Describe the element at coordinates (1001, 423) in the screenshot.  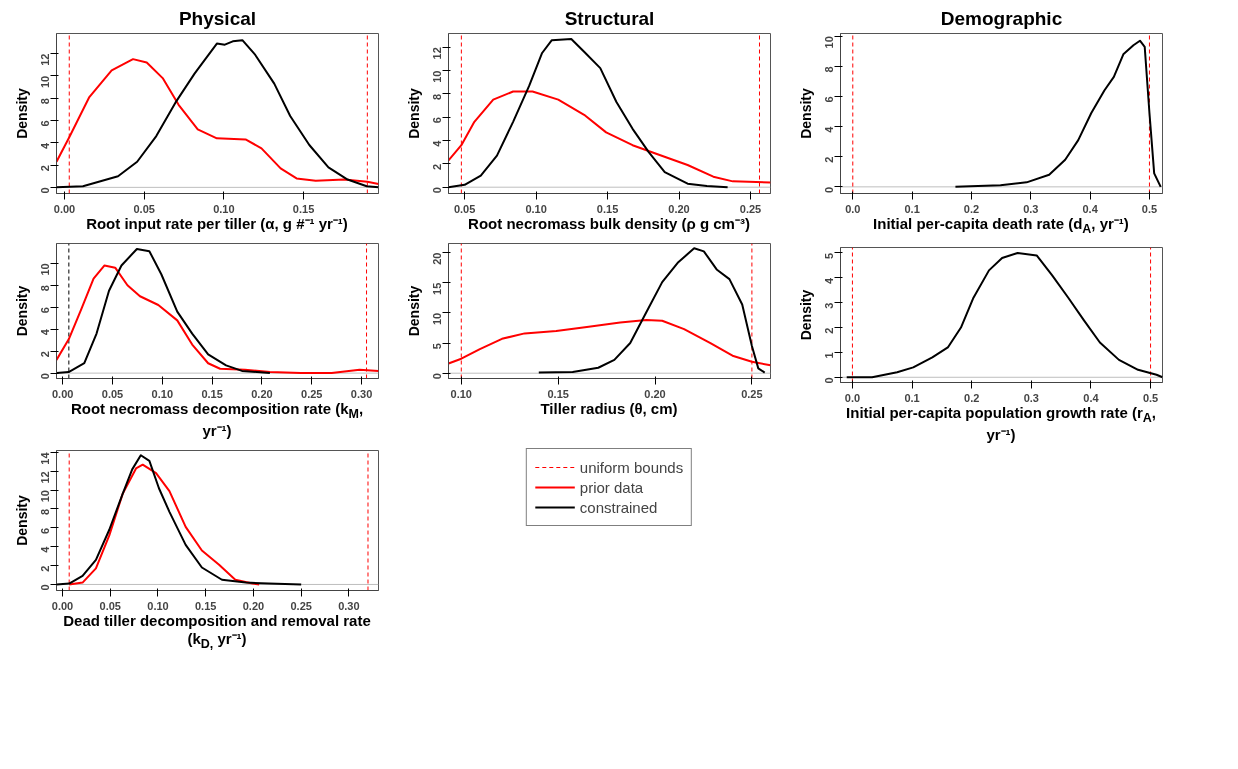
I see `text: Initial per-capita population growth rate (r$_{A}$, yr⁻¹)` at that location.